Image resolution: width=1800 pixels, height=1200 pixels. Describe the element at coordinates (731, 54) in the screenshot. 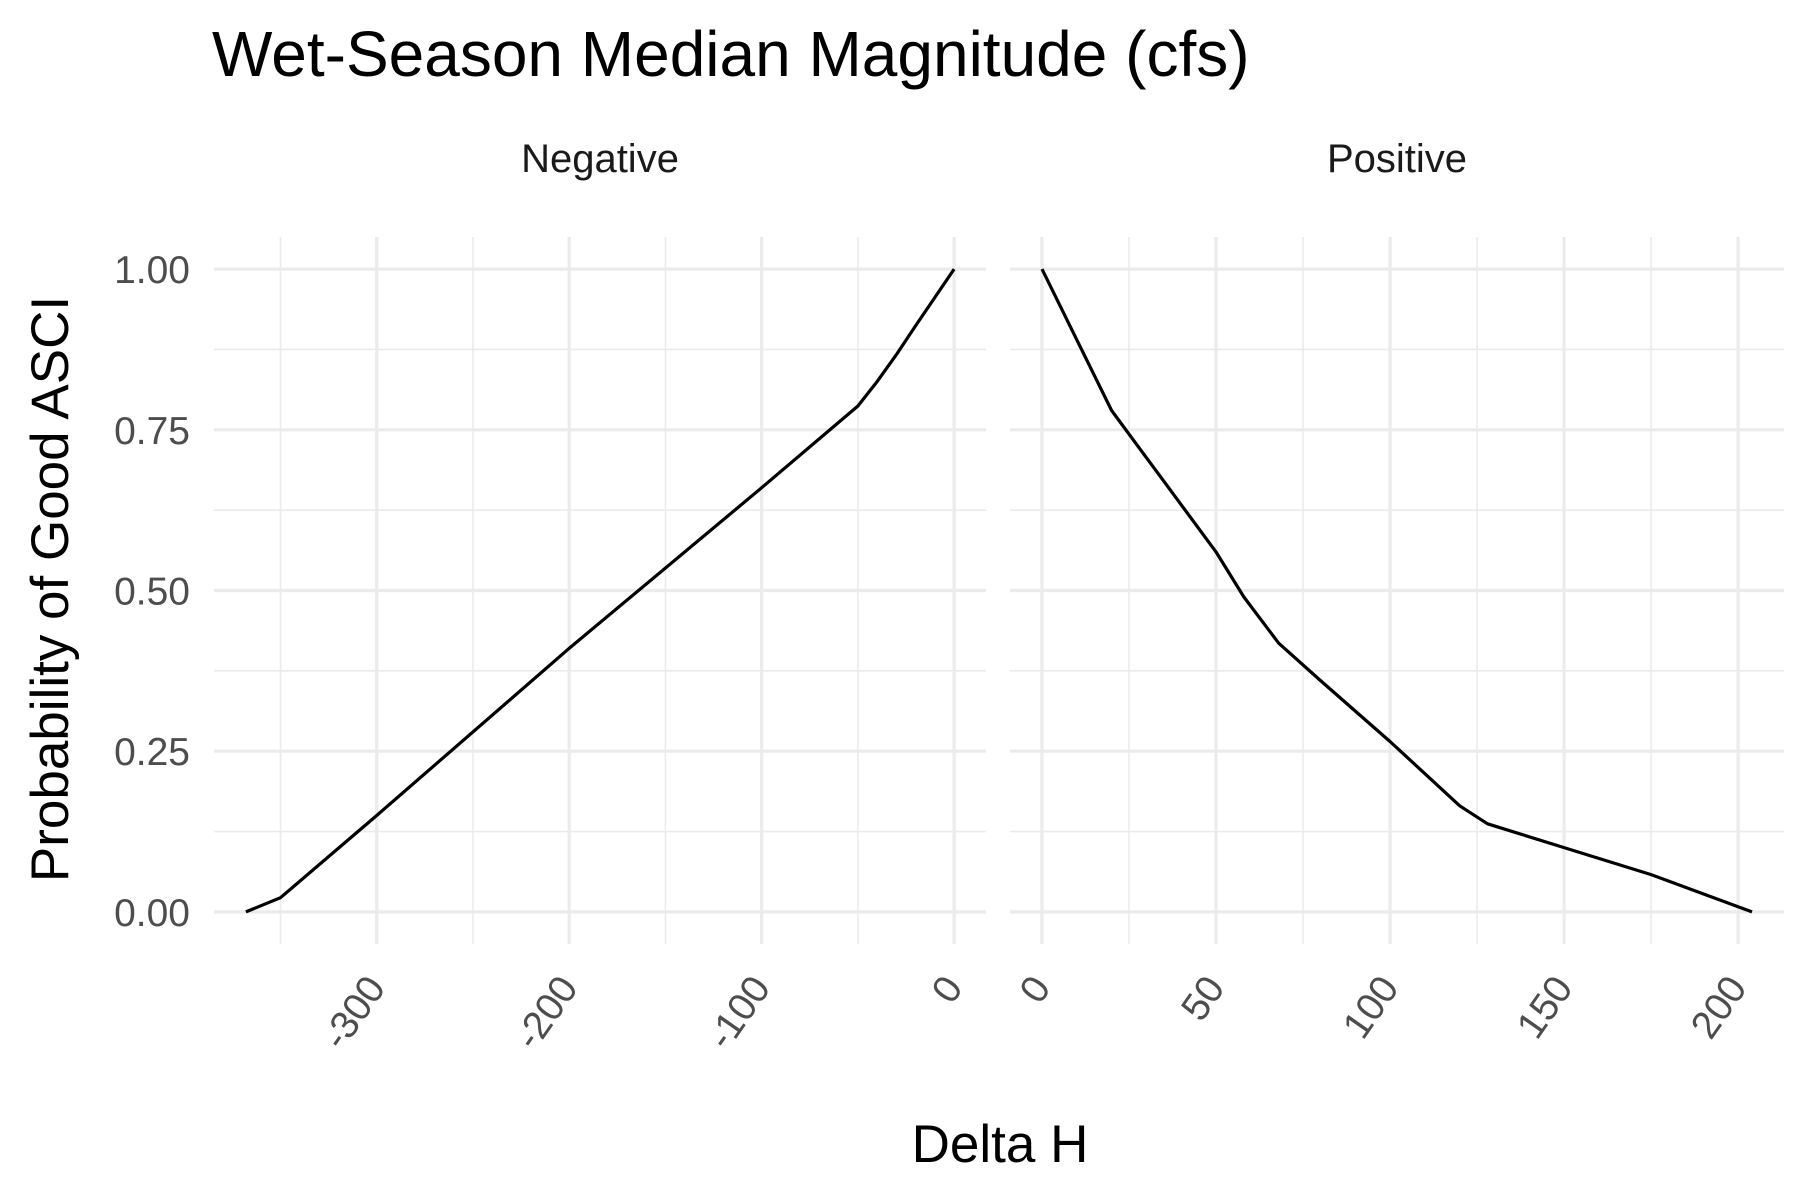

I see `chart-title: Wet-Season Median Magnitude (cfs)` at that location.